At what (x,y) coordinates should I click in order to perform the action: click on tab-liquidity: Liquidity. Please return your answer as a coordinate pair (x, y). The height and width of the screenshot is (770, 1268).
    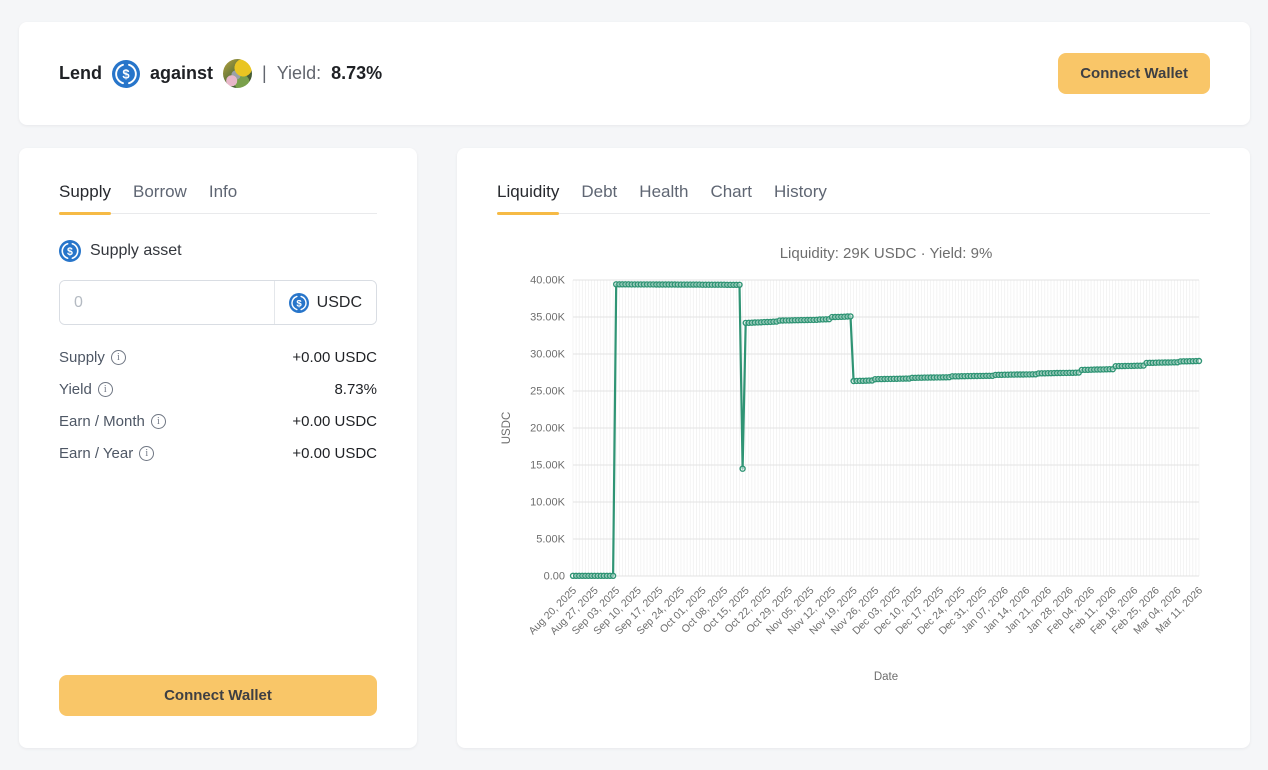
    Looking at the image, I should click on (528, 195).